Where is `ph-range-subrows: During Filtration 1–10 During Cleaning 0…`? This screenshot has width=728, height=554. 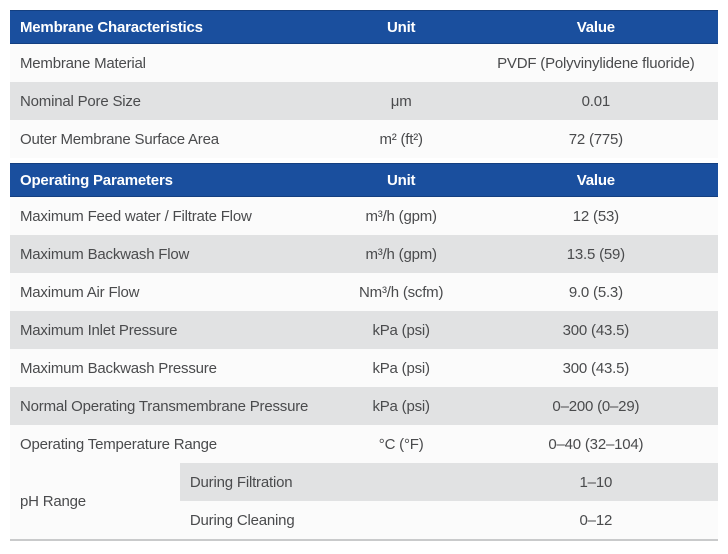 ph-range-subrows: During Filtration 1–10 During Cleaning 0… is located at coordinates (448, 501).